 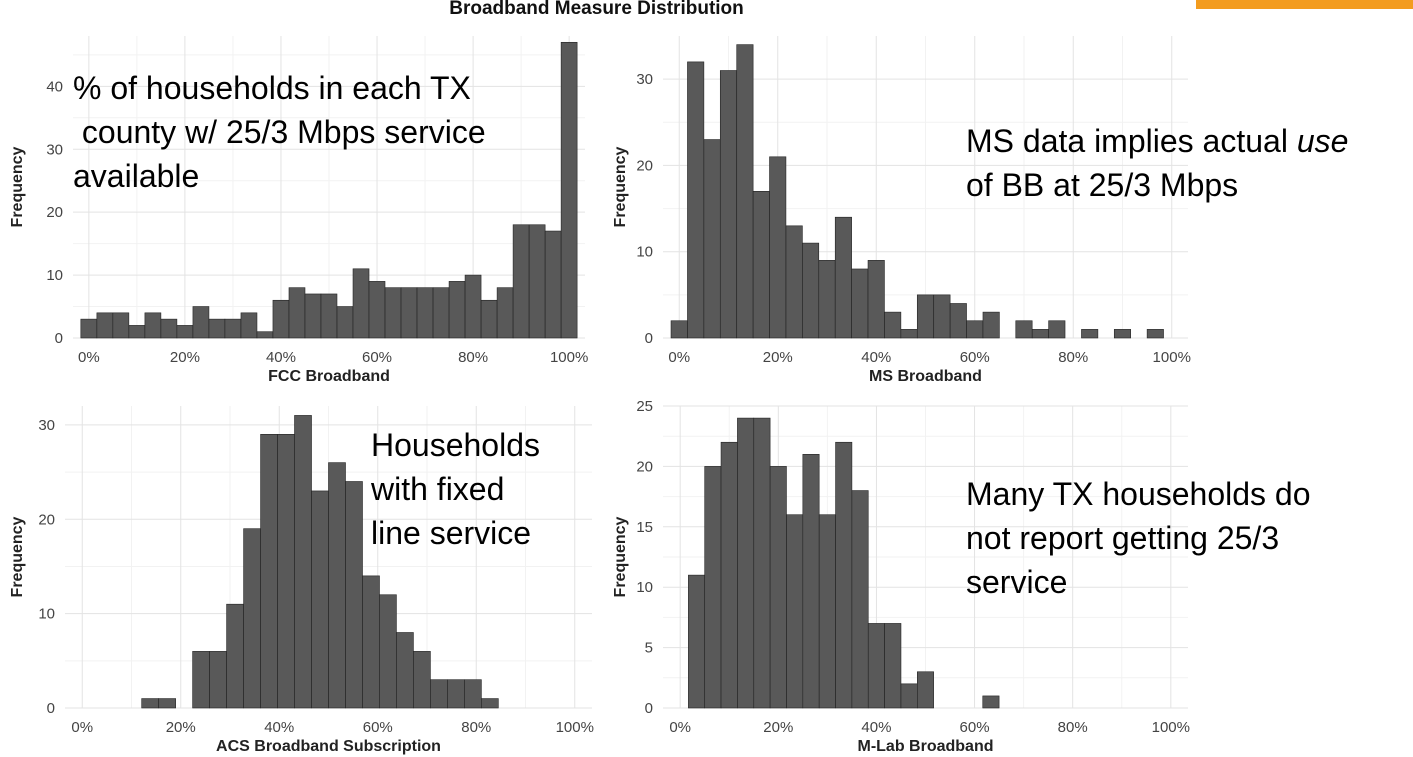 What do you see at coordinates (455, 489) in the screenshot?
I see `annotation-acs: Households with fixed line service` at bounding box center [455, 489].